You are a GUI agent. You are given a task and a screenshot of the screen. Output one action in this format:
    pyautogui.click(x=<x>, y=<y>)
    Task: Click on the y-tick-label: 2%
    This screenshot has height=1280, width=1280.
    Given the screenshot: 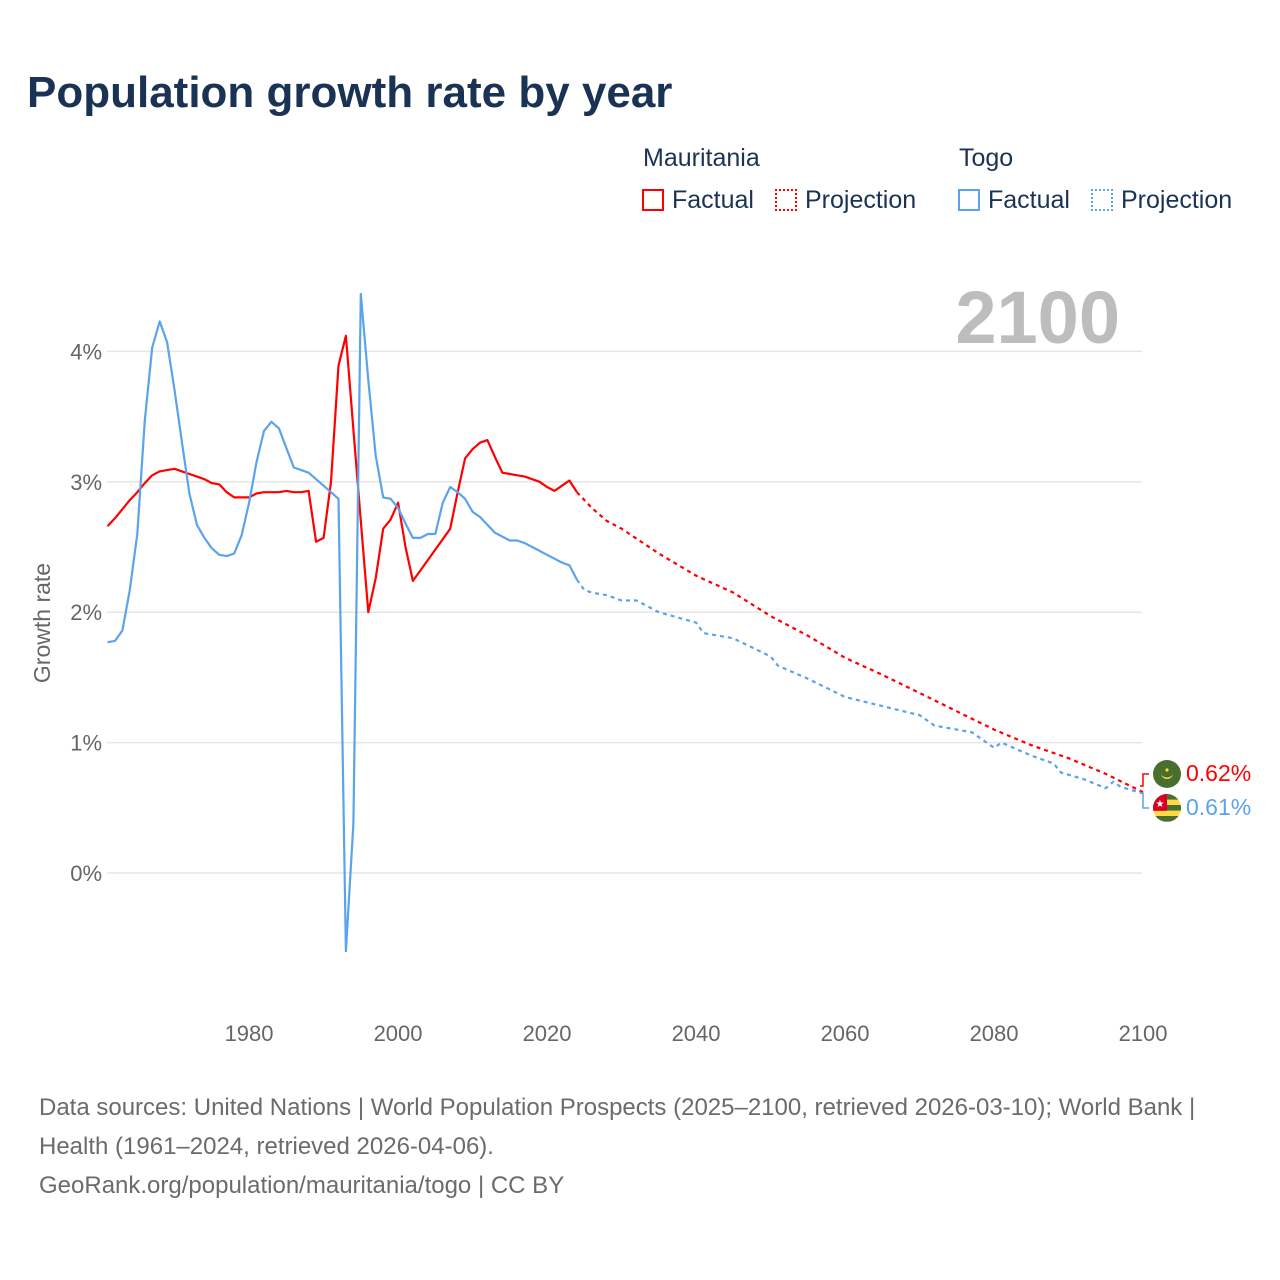 What is the action you would take?
    pyautogui.click(x=86, y=612)
    